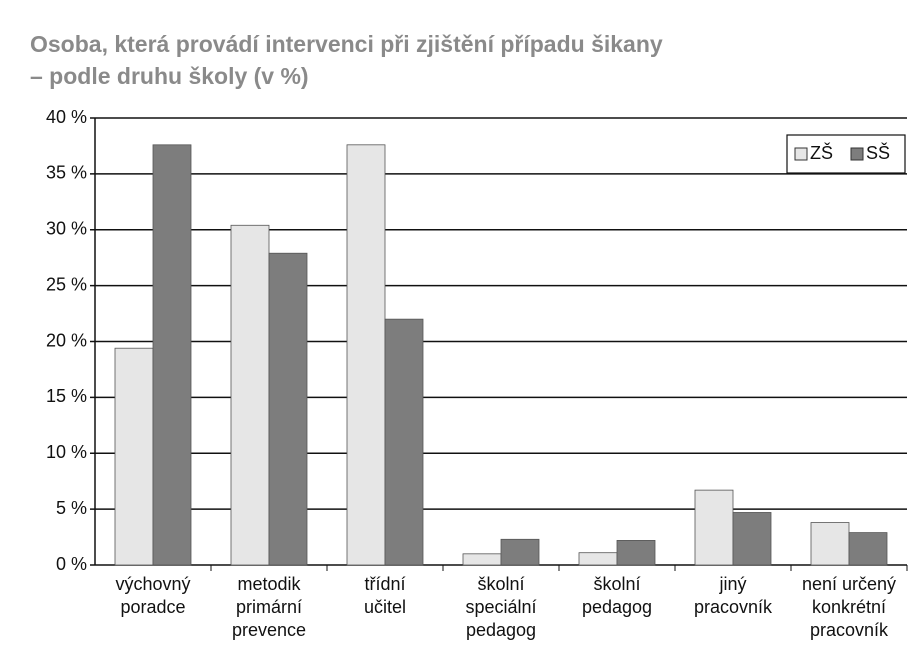 The image size is (908, 654). I want to click on x-tick-label: není určený, so click(849, 584).